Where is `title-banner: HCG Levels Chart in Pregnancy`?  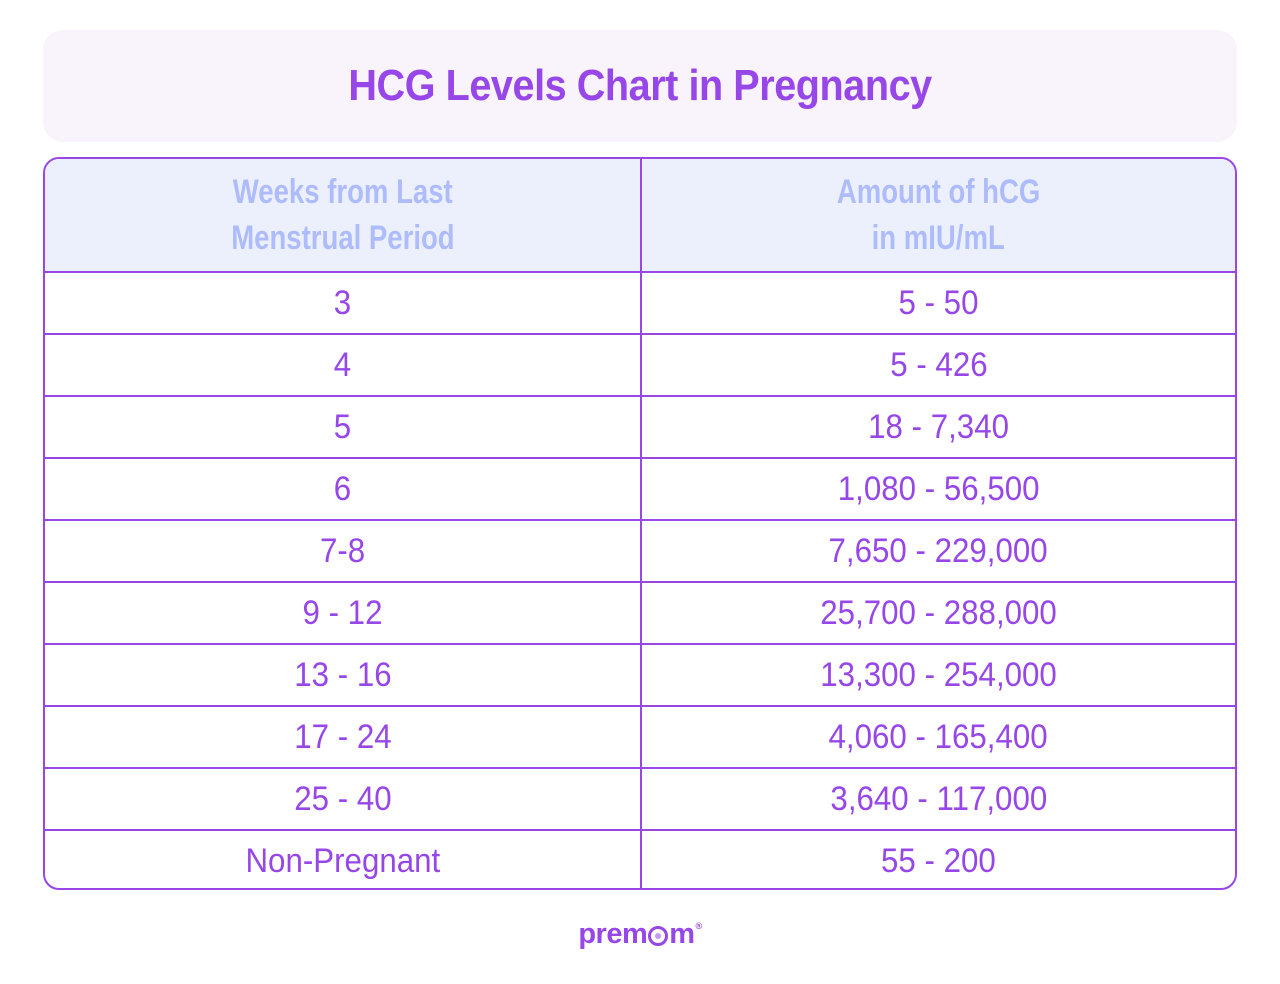 title-banner: HCG Levels Chart in Pregnancy is located at coordinates (640, 86).